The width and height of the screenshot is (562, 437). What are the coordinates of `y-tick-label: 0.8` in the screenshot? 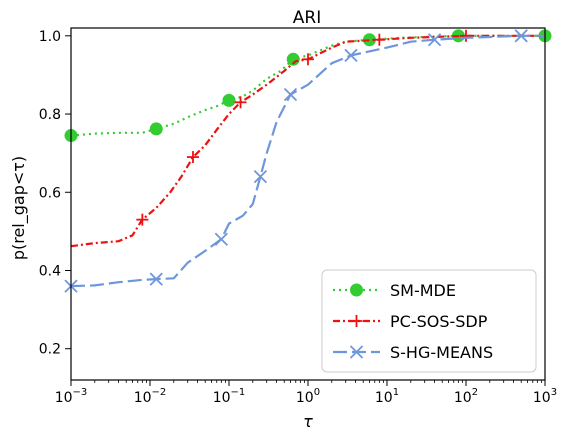 It's located at (50, 115).